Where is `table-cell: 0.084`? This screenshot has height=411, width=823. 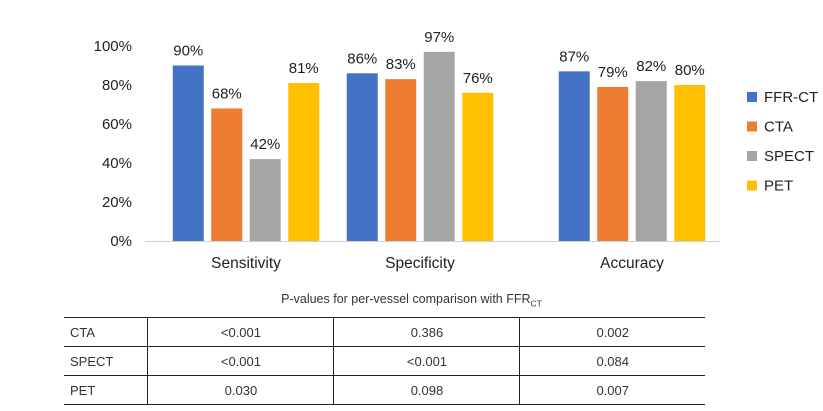
table-cell: 0.084 is located at coordinates (612, 361).